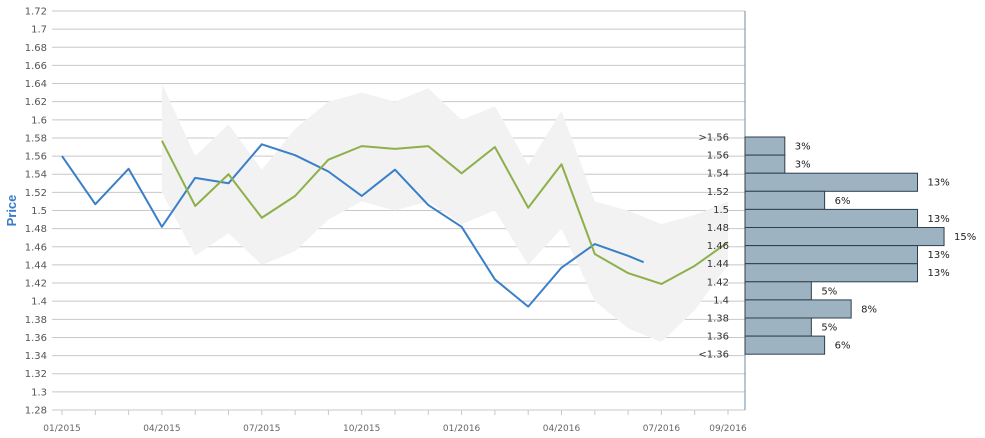 The image size is (985, 438). Describe the element at coordinates (36, 265) in the screenshot. I see `y-tick-label: 1.44` at that location.